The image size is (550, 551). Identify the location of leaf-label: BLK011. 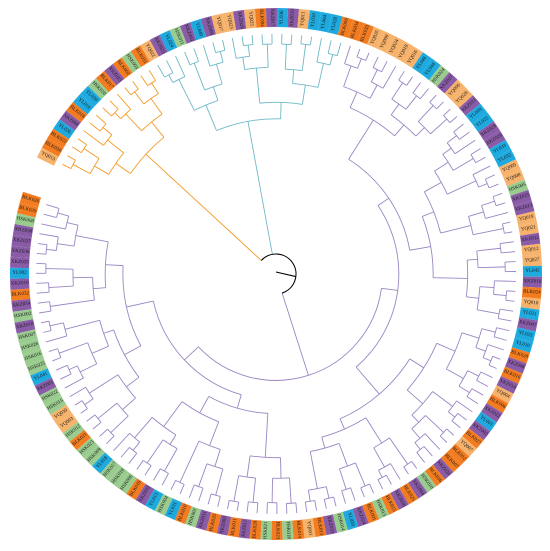
(235, 527).